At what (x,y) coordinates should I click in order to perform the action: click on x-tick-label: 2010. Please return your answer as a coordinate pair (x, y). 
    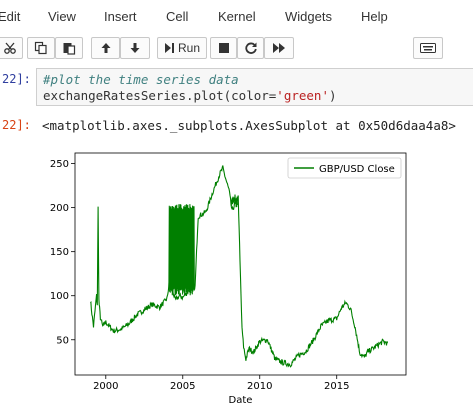
    Looking at the image, I should click on (259, 386).